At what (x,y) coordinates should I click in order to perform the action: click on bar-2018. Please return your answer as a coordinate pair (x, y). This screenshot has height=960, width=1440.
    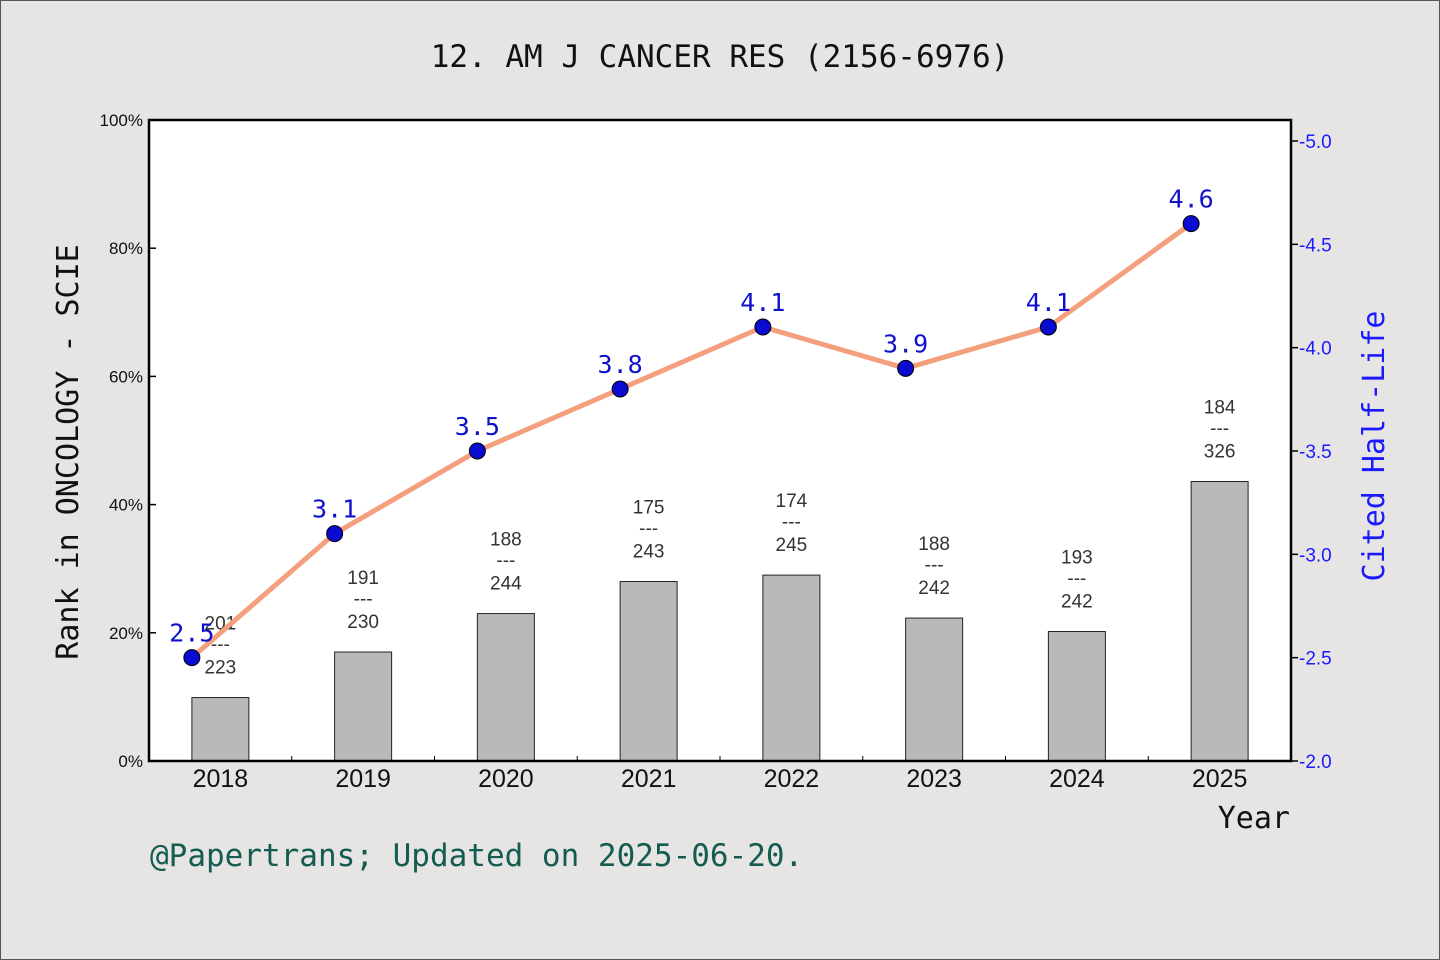
    Looking at the image, I should click on (220, 729).